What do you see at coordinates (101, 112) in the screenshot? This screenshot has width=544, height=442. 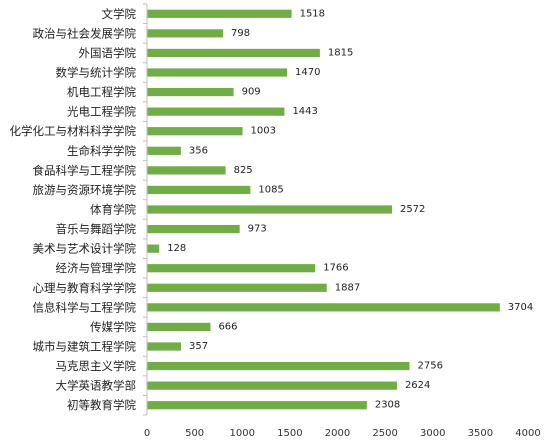 I see `category-label-5: 光电工程学院` at bounding box center [101, 112].